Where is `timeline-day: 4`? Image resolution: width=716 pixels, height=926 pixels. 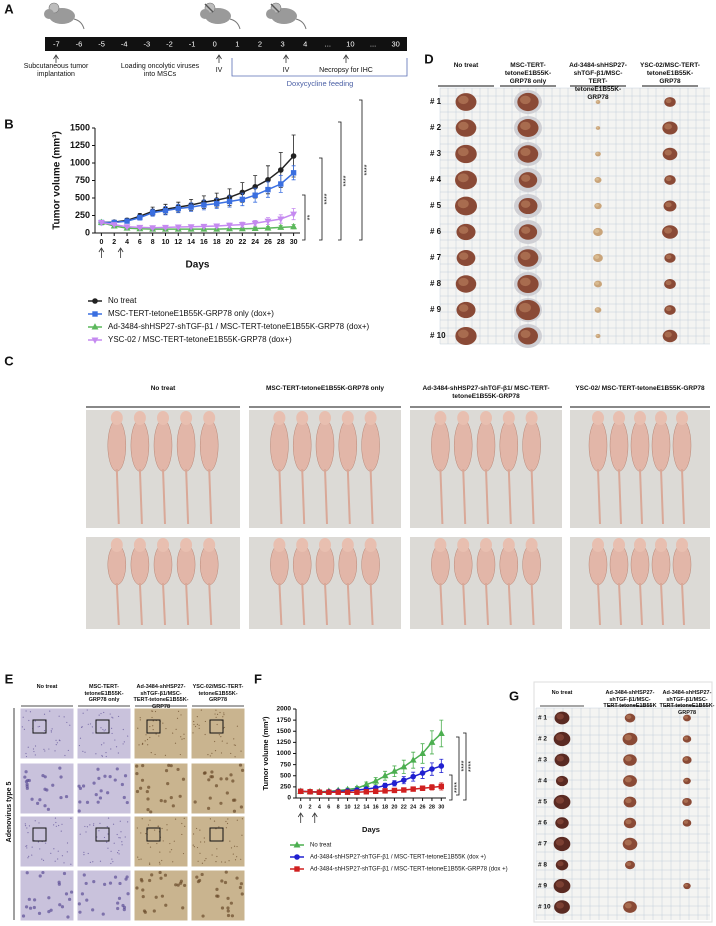 timeline-day: 4 is located at coordinates (305, 43).